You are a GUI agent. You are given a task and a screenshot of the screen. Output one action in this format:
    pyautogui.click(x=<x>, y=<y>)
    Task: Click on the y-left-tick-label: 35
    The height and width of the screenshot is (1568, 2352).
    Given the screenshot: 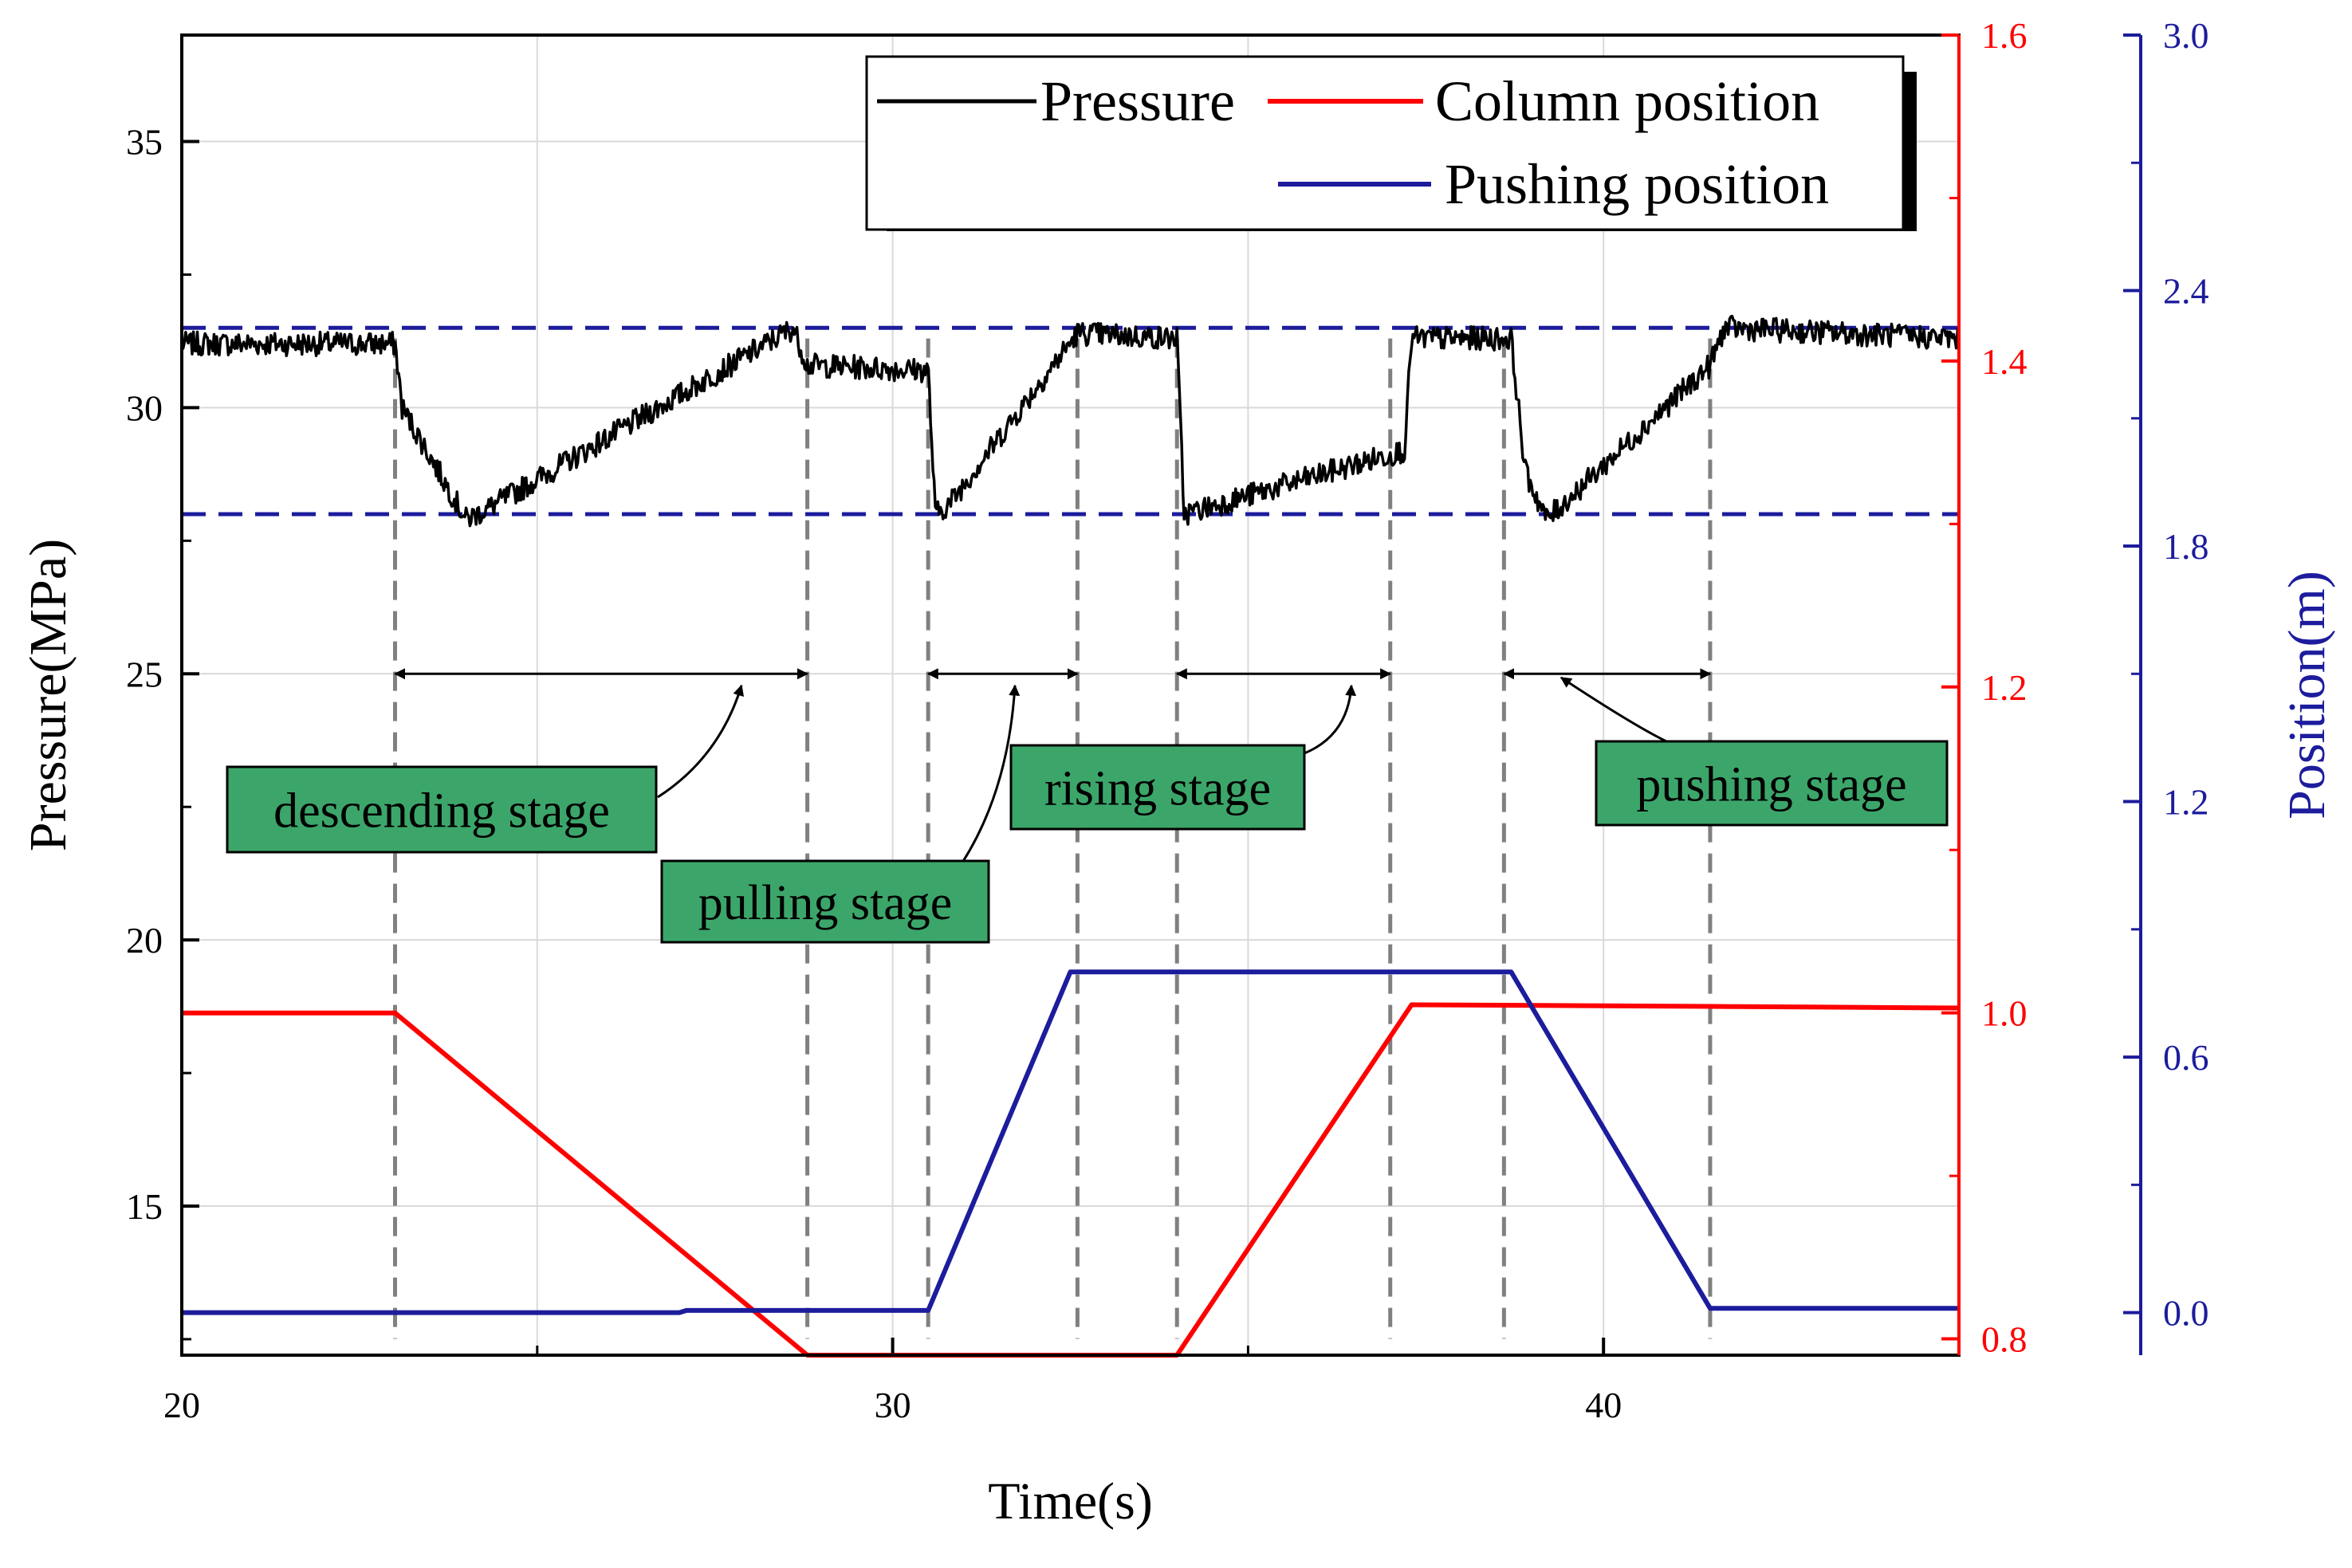 What is the action you would take?
    pyautogui.click(x=144, y=142)
    